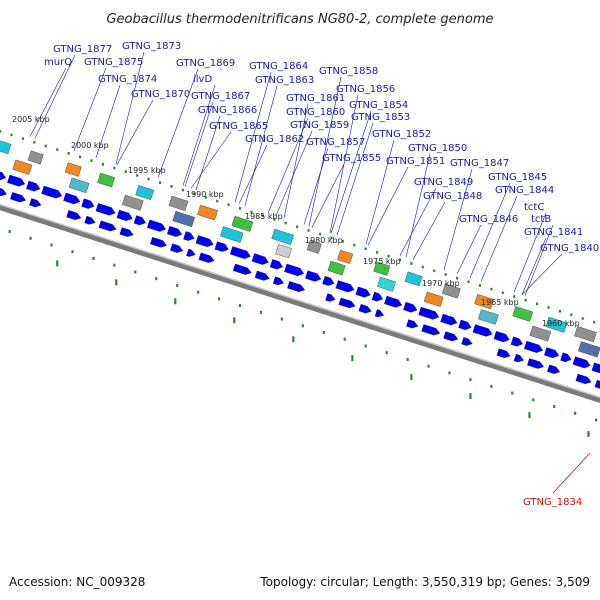  What do you see at coordinates (517, 177) in the screenshot?
I see `gene-label: GTNG_1845` at bounding box center [517, 177].